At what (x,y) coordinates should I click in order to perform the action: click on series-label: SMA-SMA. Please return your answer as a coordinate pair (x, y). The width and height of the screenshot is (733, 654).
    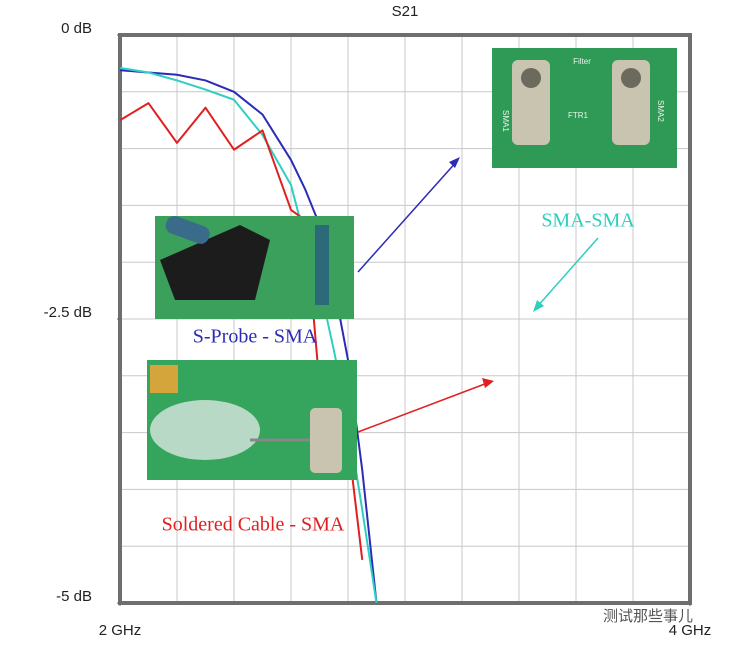
    Looking at the image, I should click on (588, 221).